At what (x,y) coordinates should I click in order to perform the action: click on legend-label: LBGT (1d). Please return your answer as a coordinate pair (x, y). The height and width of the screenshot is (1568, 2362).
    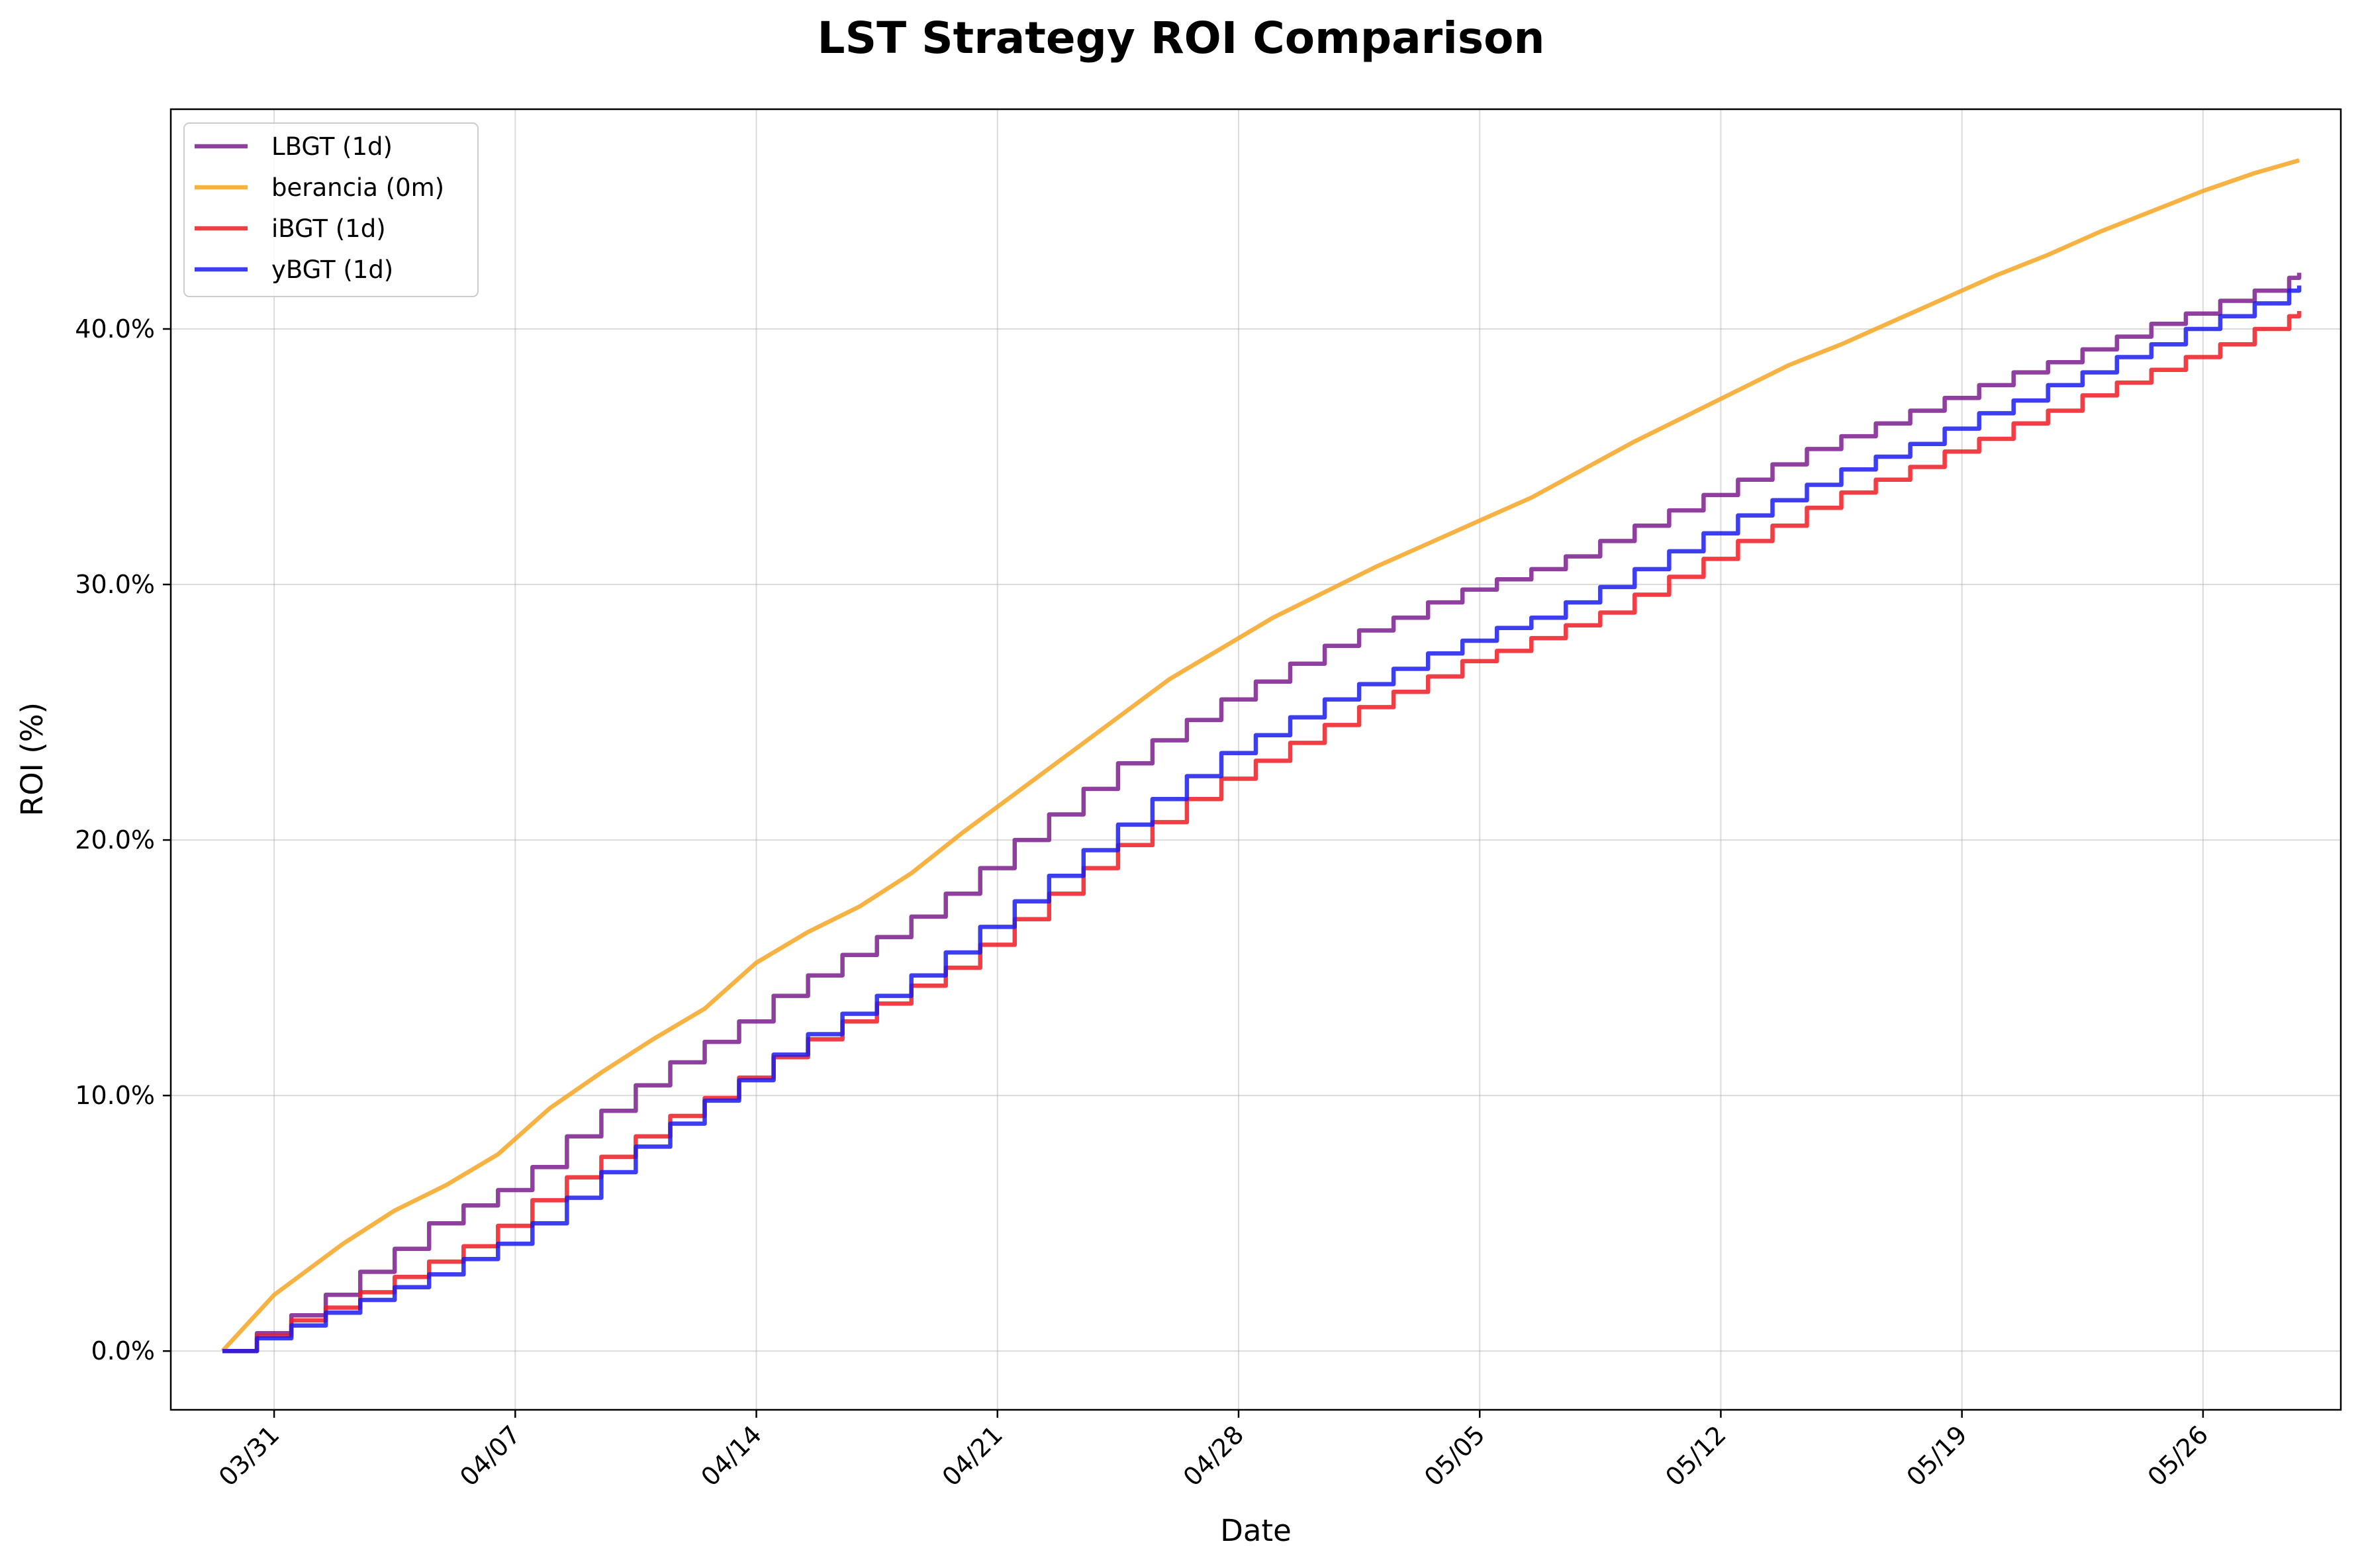
    Looking at the image, I should click on (332, 146).